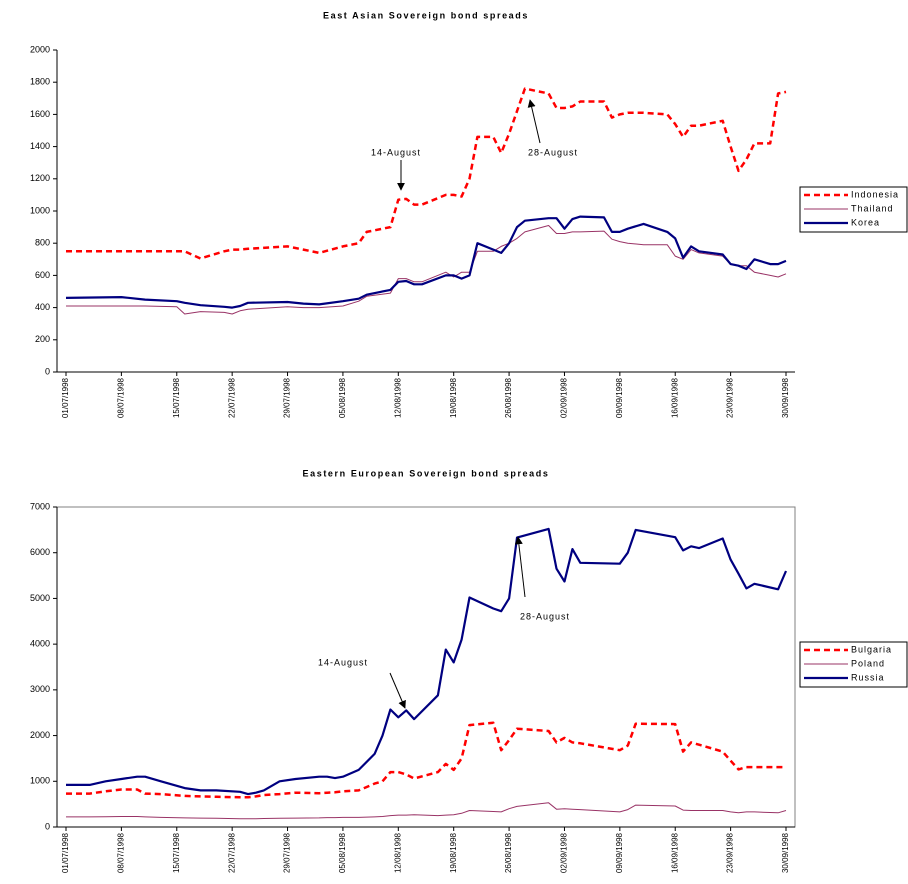  I want to click on y-tick-label: 200, so click(42, 339).